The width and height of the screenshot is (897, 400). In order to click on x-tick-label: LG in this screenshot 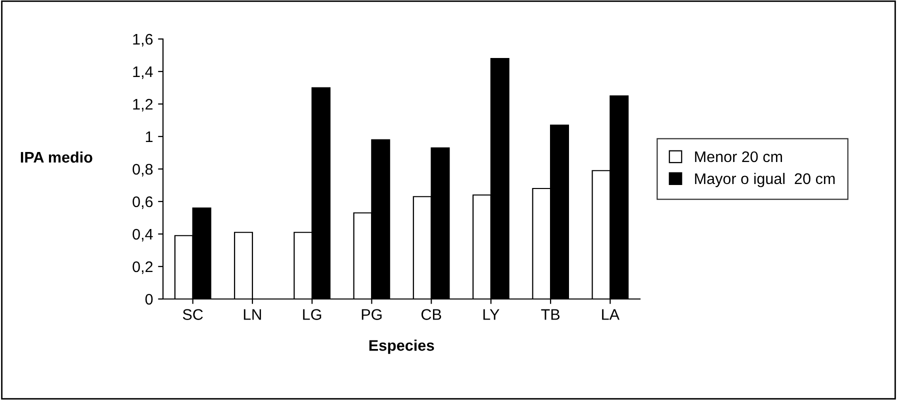, I will do `click(312, 314)`.